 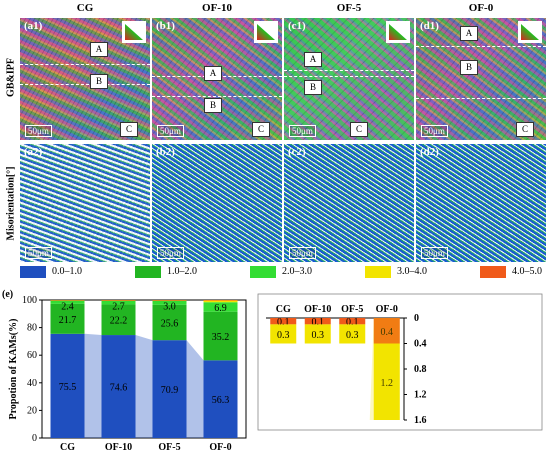 What do you see at coordinates (118, 447) in the screenshot?
I see `x-tick-label: OF-10` at bounding box center [118, 447].